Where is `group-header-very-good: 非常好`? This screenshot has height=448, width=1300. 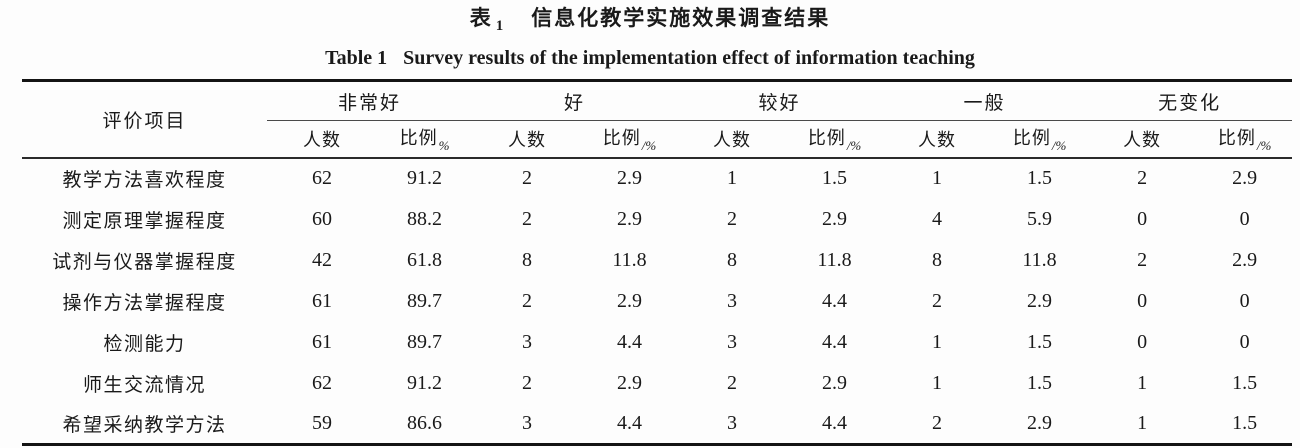
group-header-very-good: 非常好 is located at coordinates (370, 100).